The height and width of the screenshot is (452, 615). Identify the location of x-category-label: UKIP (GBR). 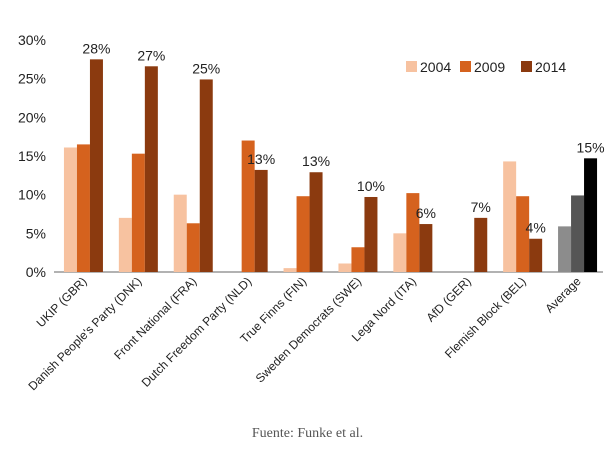
(62, 302).